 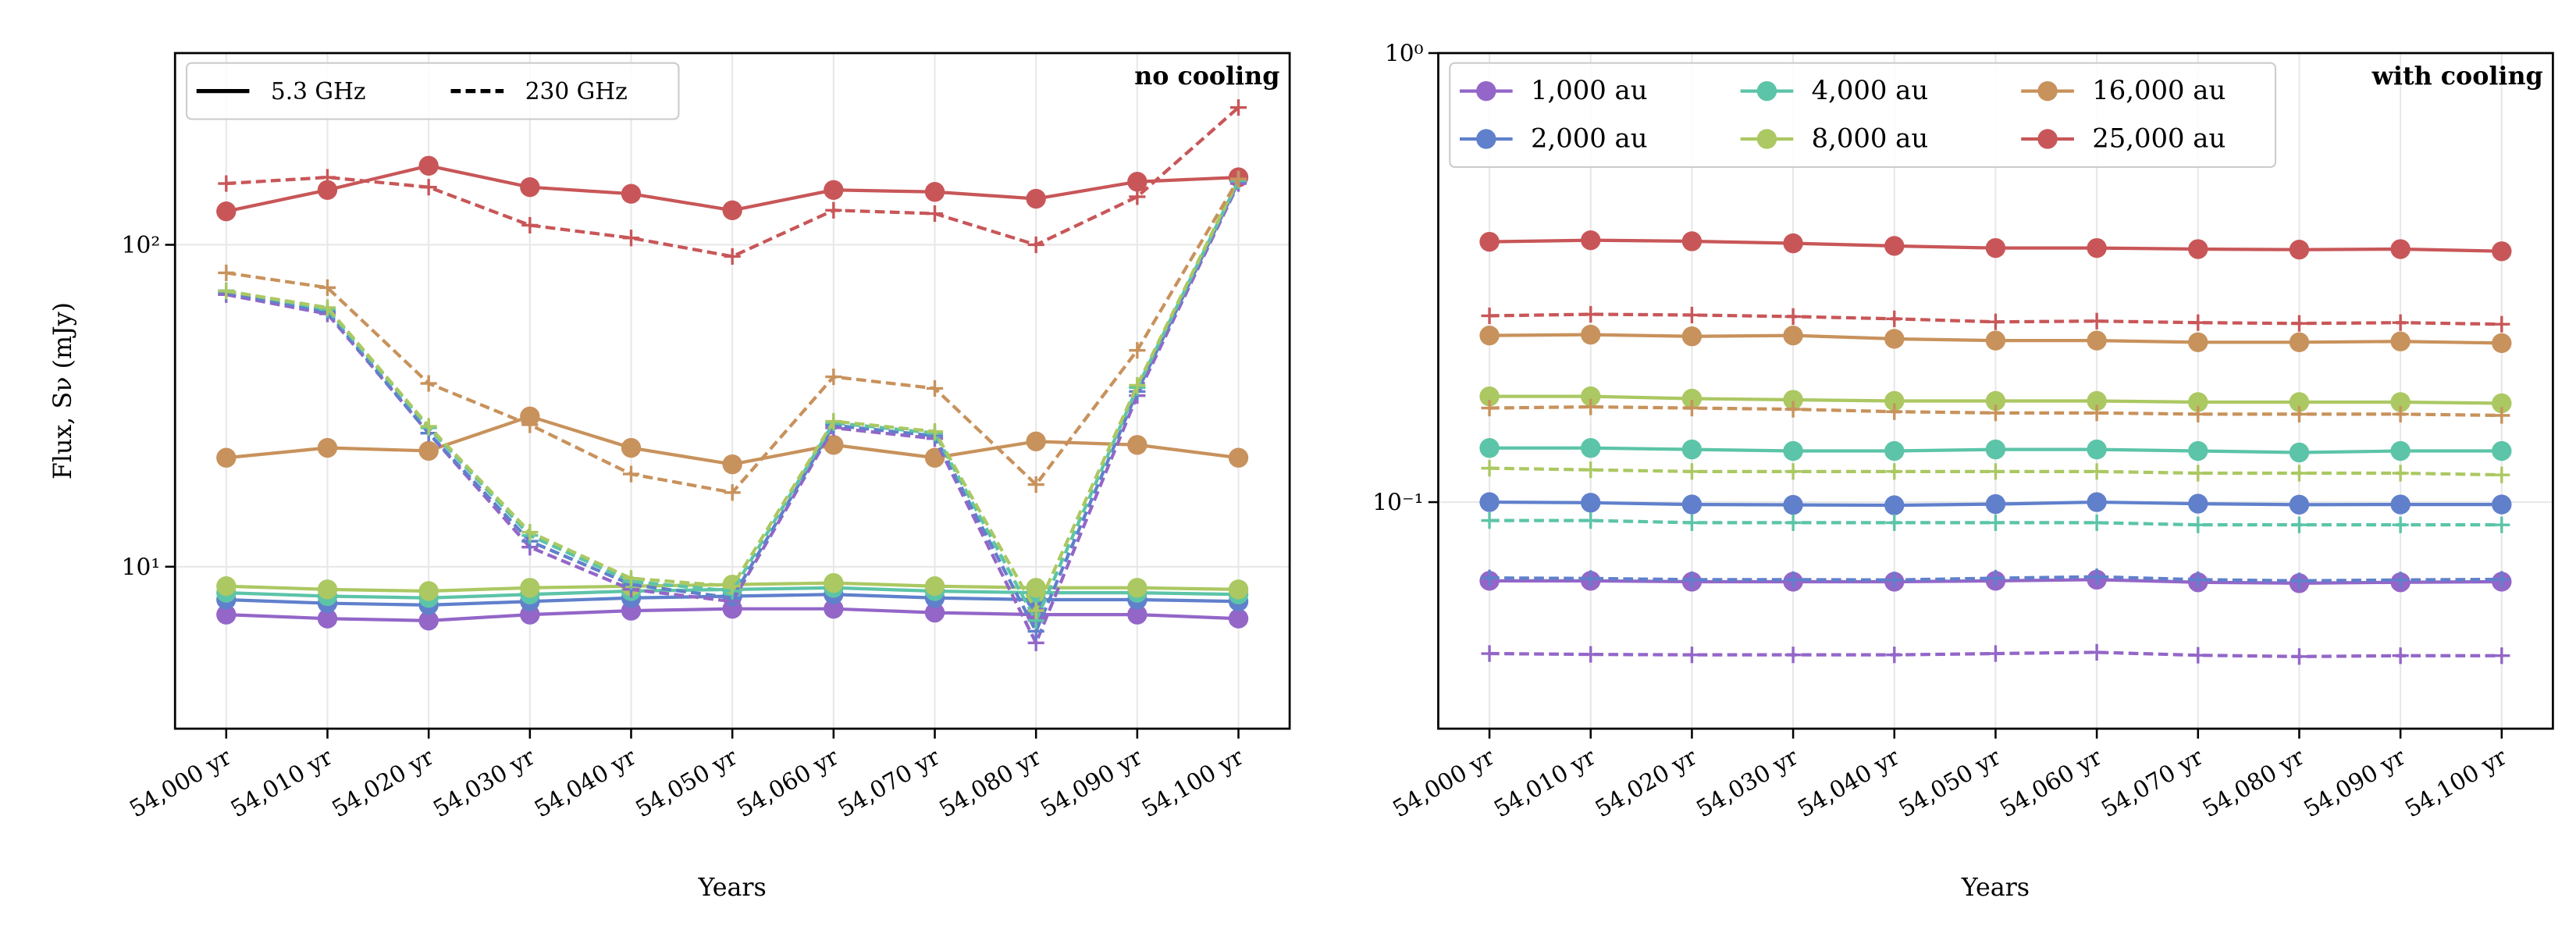 I want to click on x-tick-label: 54,040 yr, so click(x=585, y=783).